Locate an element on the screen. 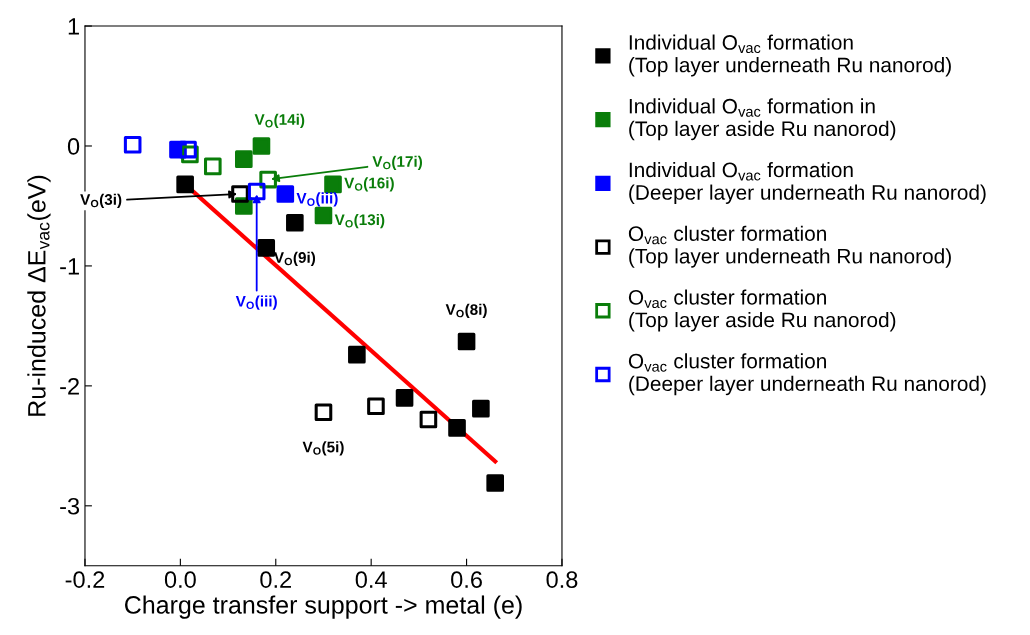  legend-label: Individual O$_{vac}$ formation (Deeper layer underneath Ru nanorod) is located at coordinates (807, 182).